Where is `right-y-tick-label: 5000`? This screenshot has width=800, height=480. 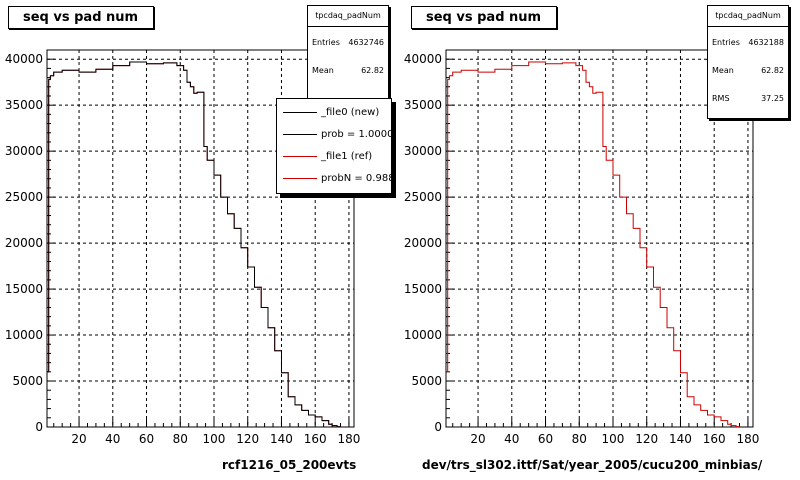
right-y-tick-label: 5000 is located at coordinates (426, 381).